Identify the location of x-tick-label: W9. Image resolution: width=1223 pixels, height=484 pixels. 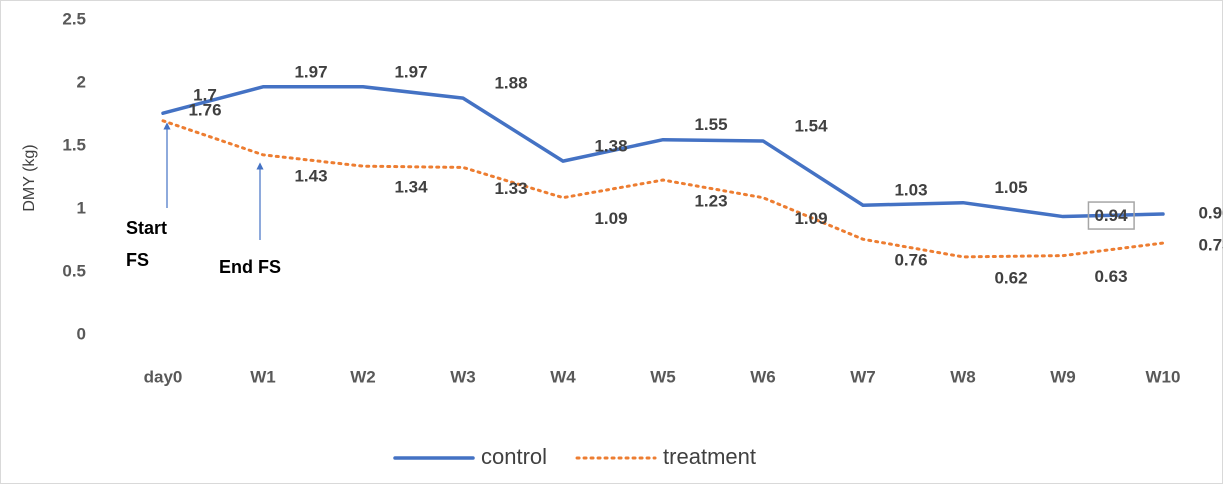
(1063, 376).